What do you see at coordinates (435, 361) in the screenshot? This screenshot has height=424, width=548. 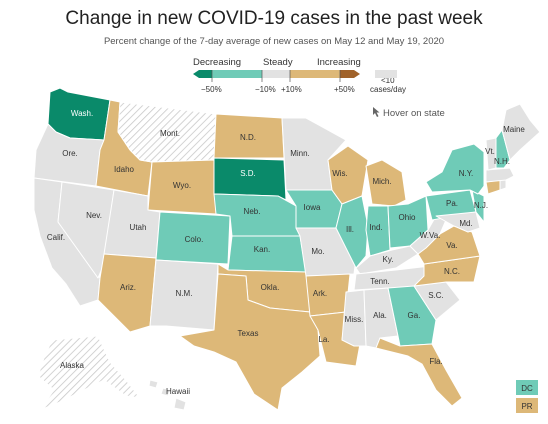 I see `label-fla: Fla.` at bounding box center [435, 361].